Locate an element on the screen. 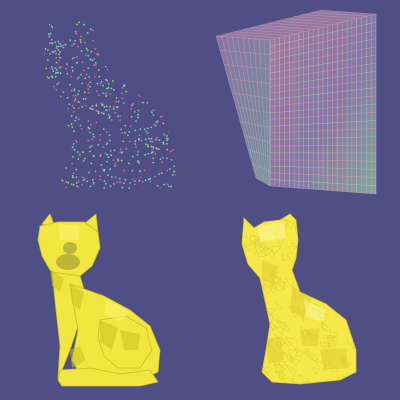  cat-coarse-mesh-icon is located at coordinates (99, 300).